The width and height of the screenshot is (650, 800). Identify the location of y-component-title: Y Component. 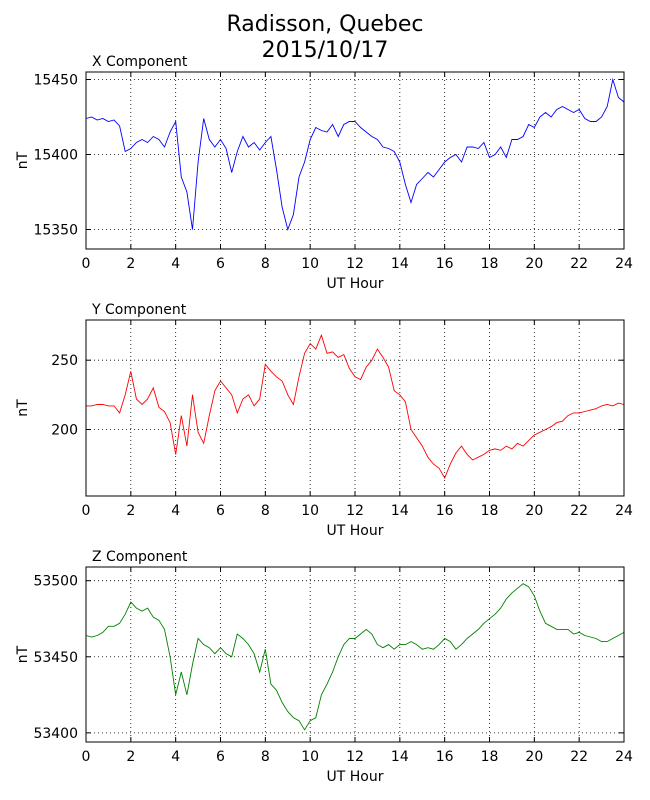
(139, 310).